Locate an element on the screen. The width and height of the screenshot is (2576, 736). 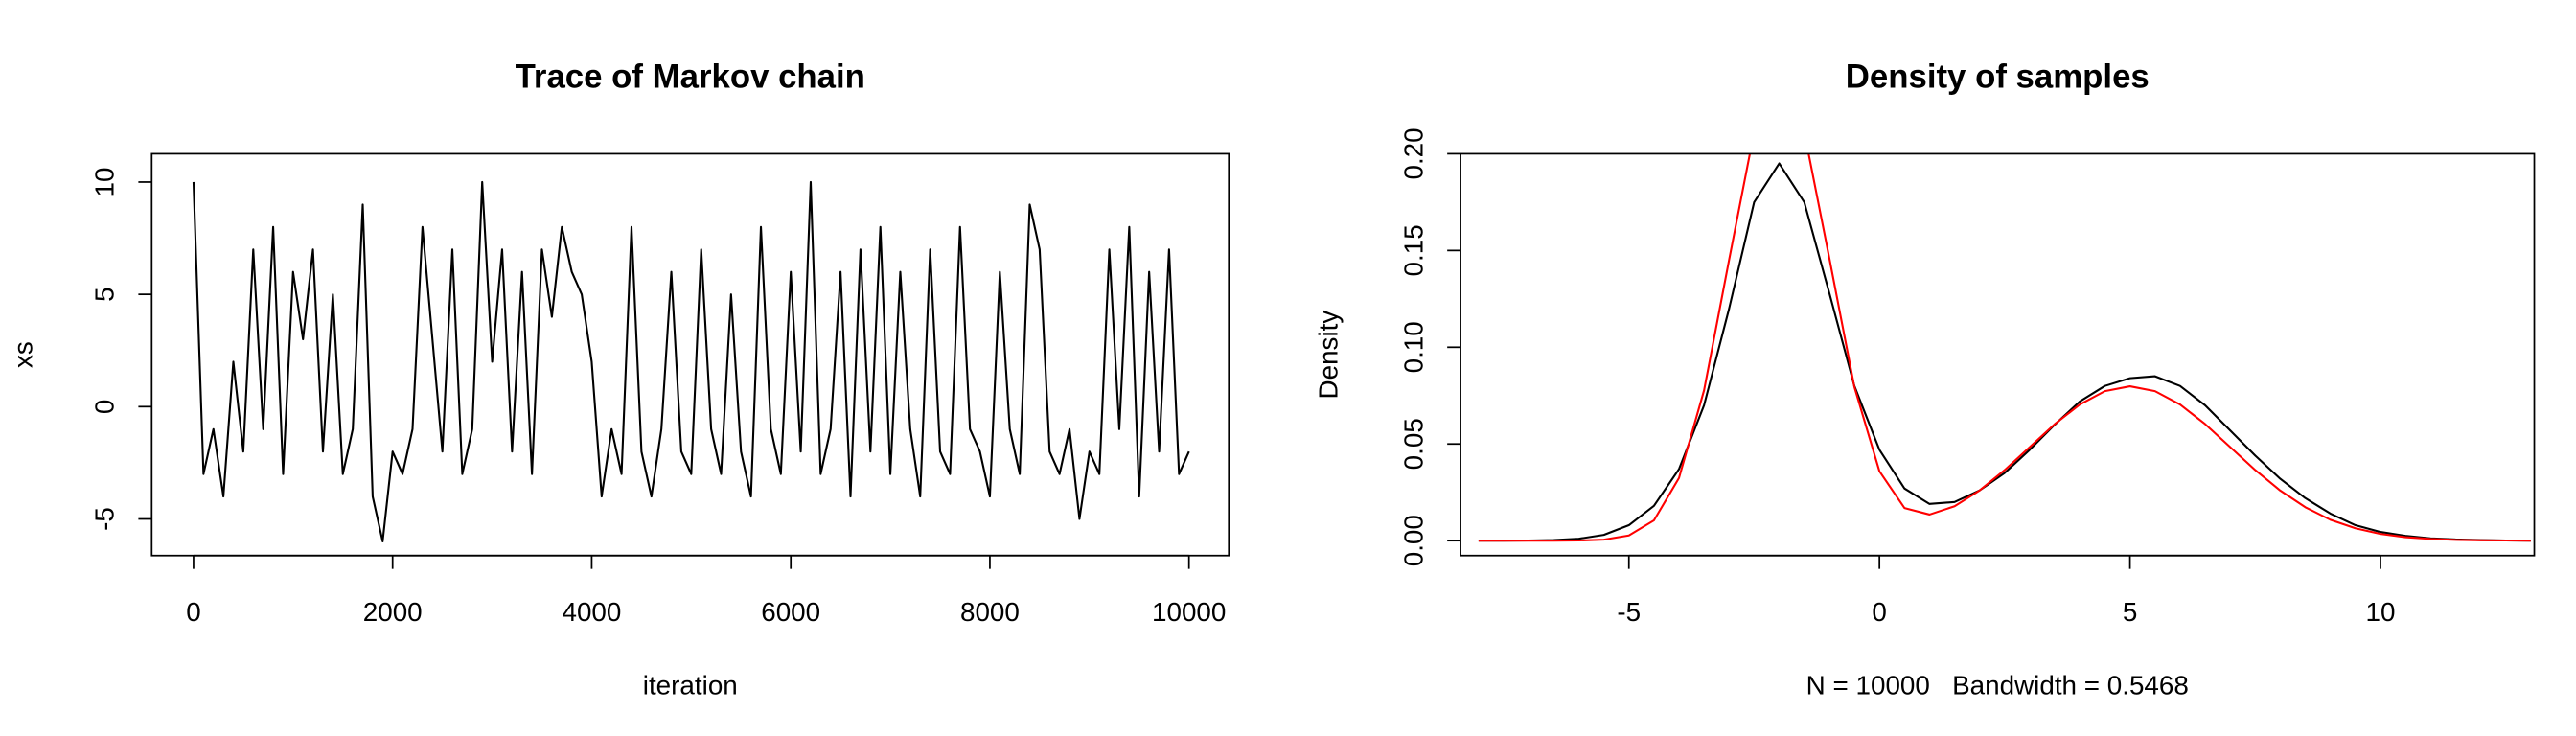
chart-title: Trace of Markov chain is located at coordinates (690, 76).